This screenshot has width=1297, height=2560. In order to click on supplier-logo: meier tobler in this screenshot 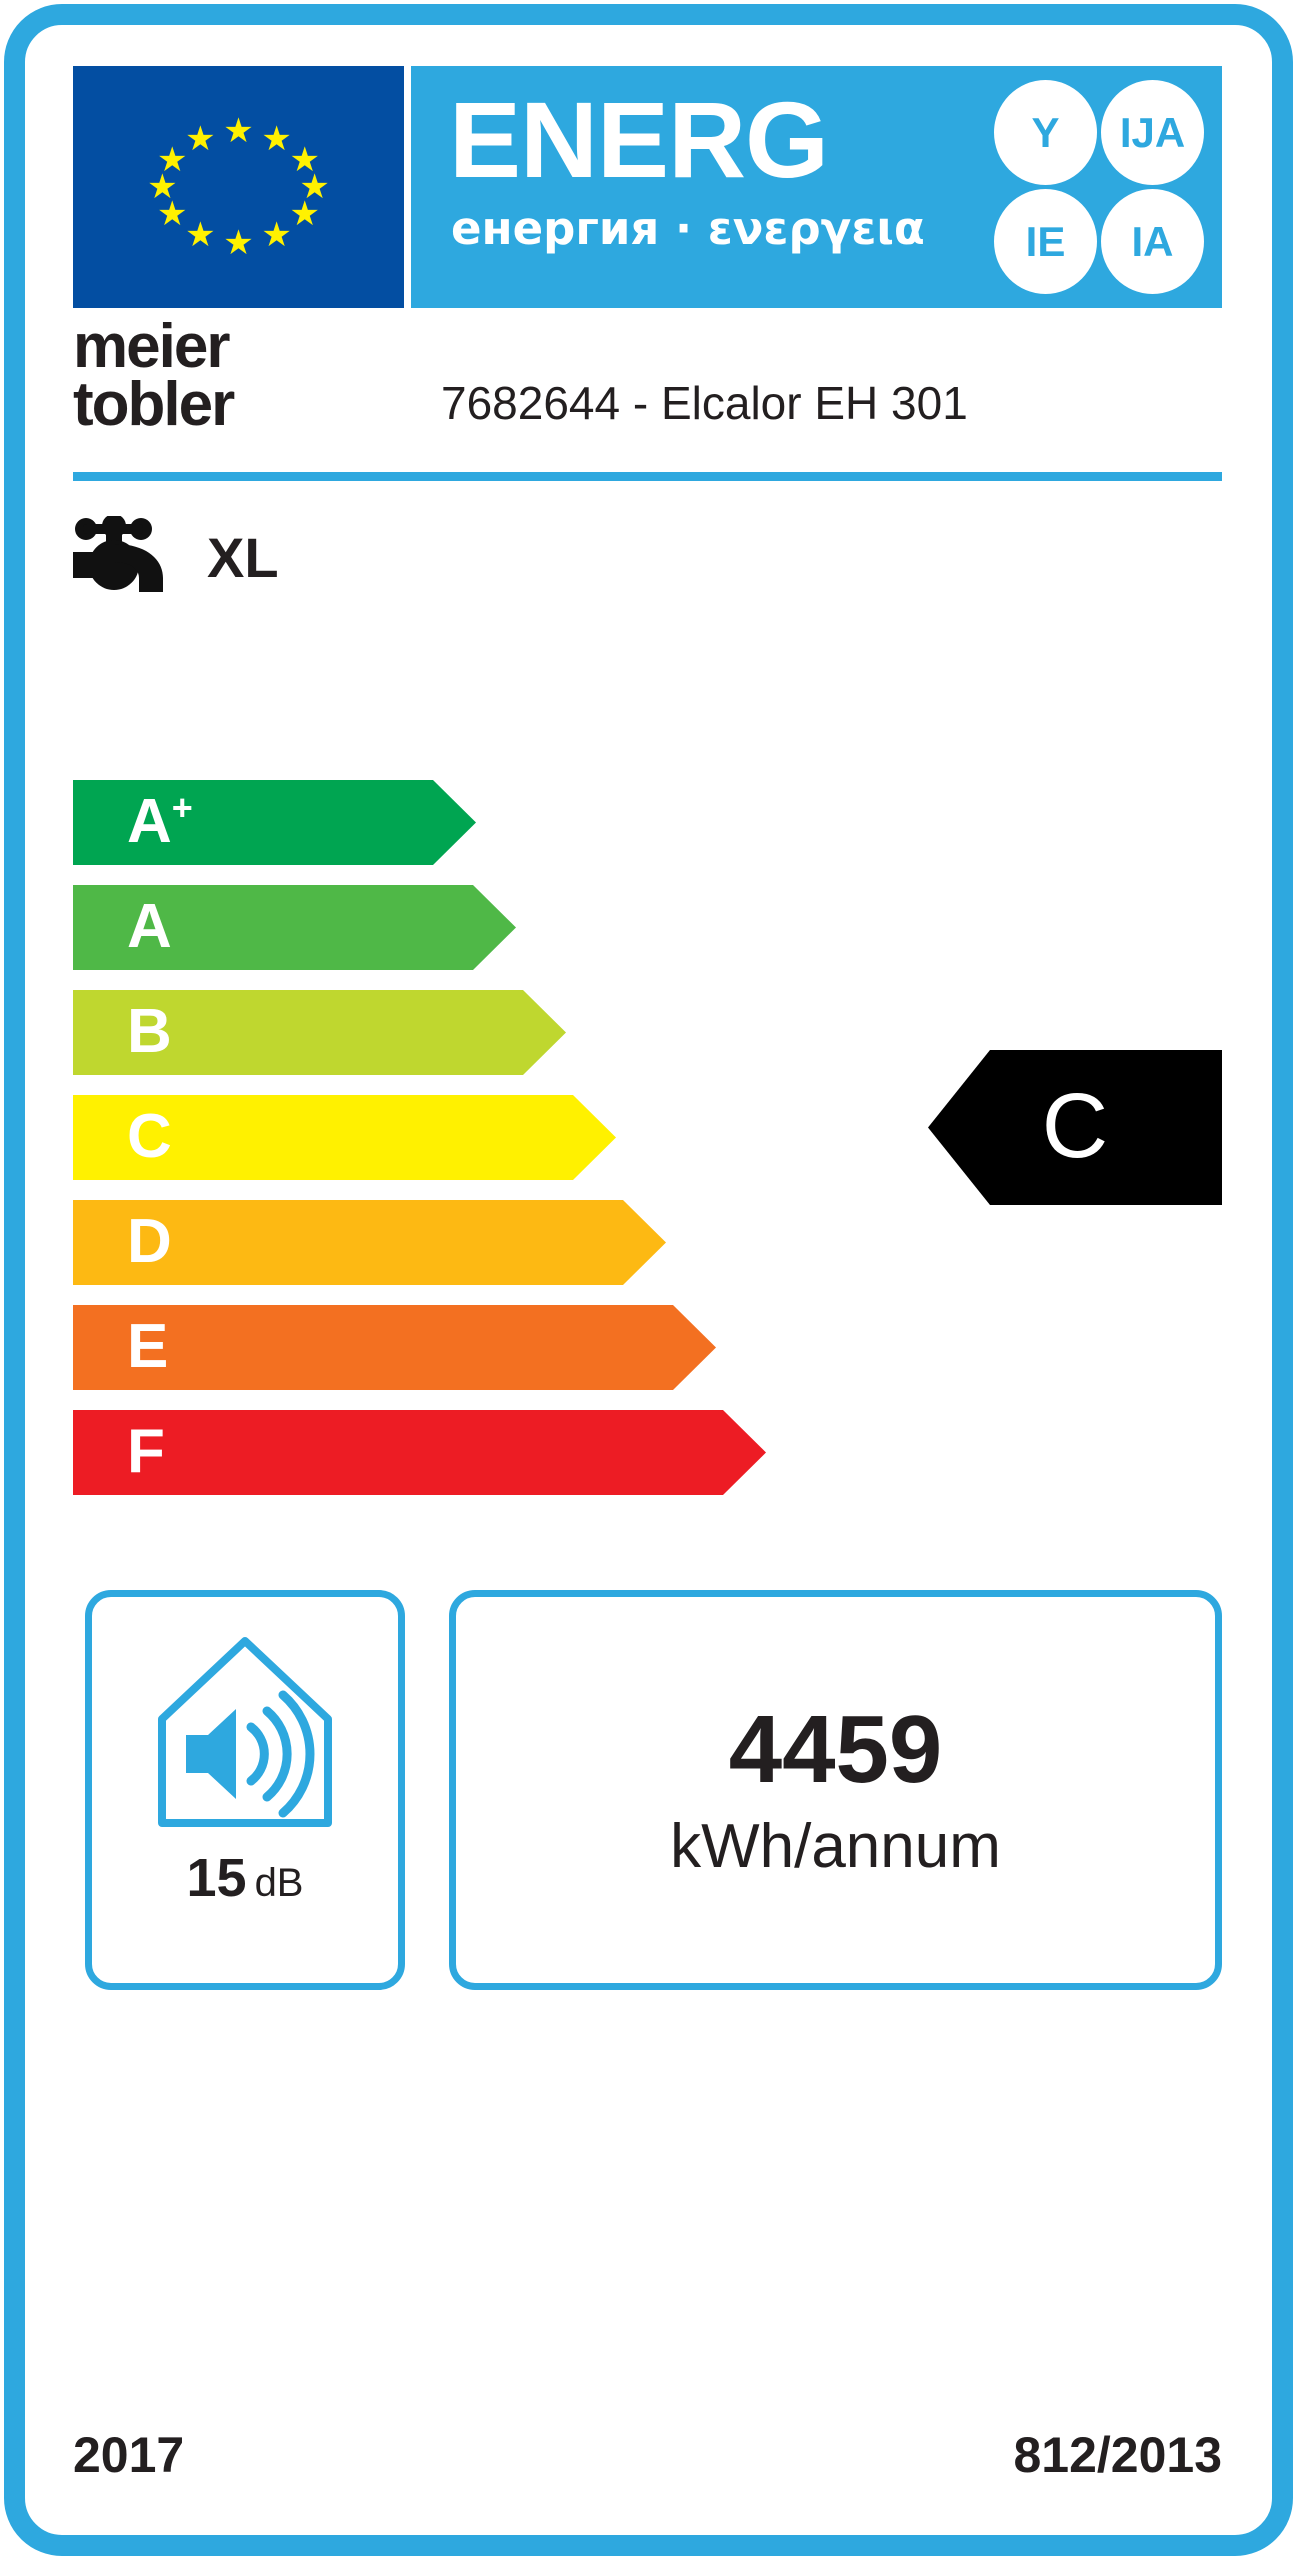, I will do `click(154, 375)`.